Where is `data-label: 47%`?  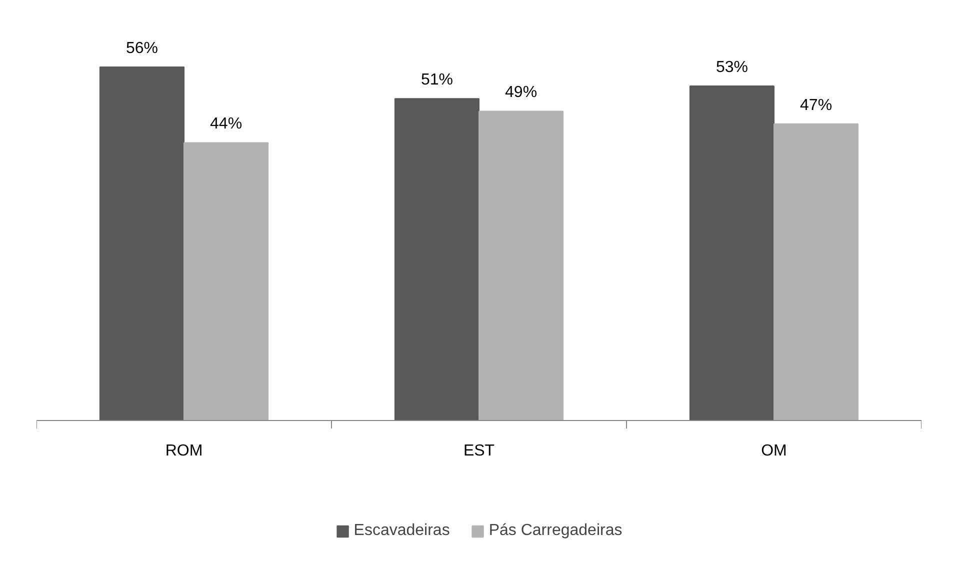 data-label: 47% is located at coordinates (816, 105).